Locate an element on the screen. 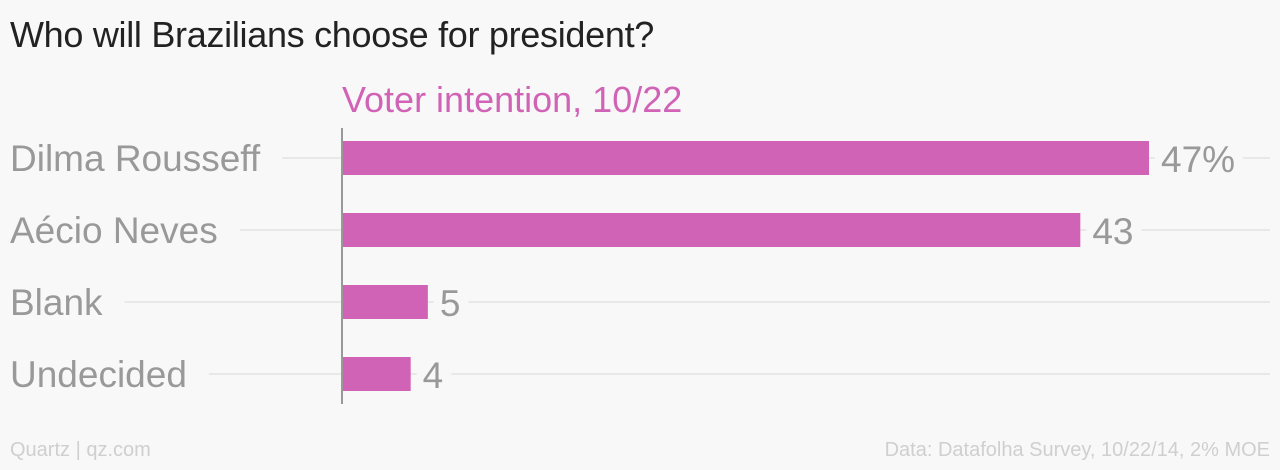 The height and width of the screenshot is (470, 1280). value-label: 4 is located at coordinates (433, 375).